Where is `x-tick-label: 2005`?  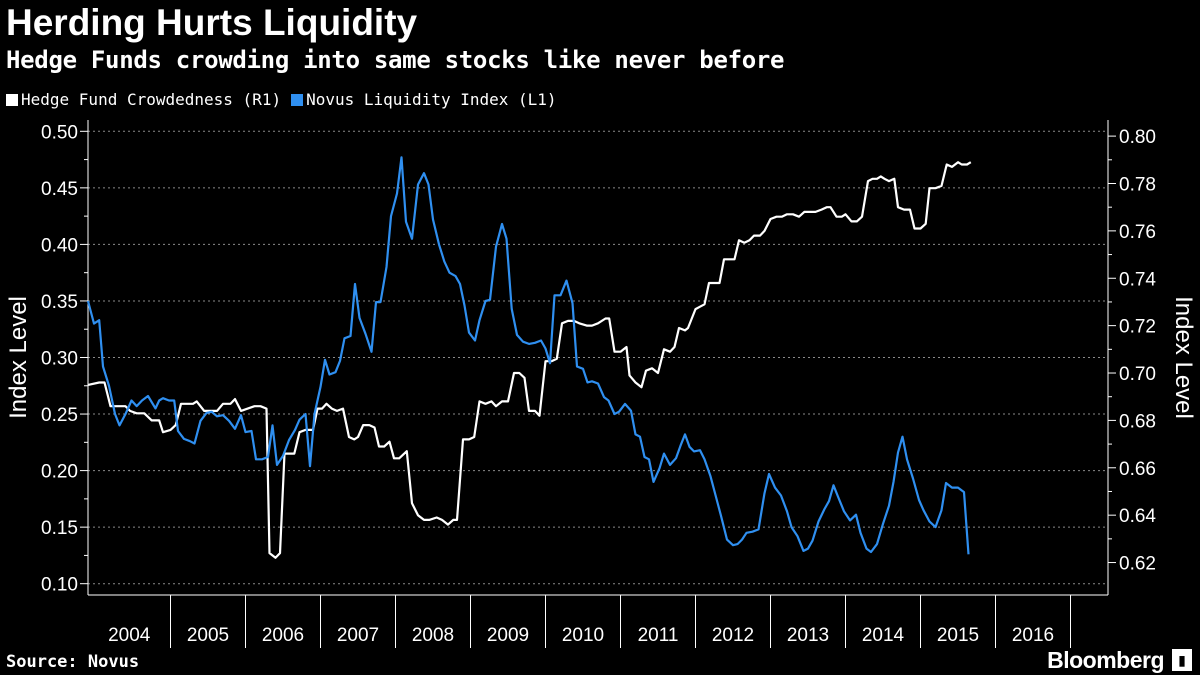 x-tick-label: 2005 is located at coordinates (208, 635).